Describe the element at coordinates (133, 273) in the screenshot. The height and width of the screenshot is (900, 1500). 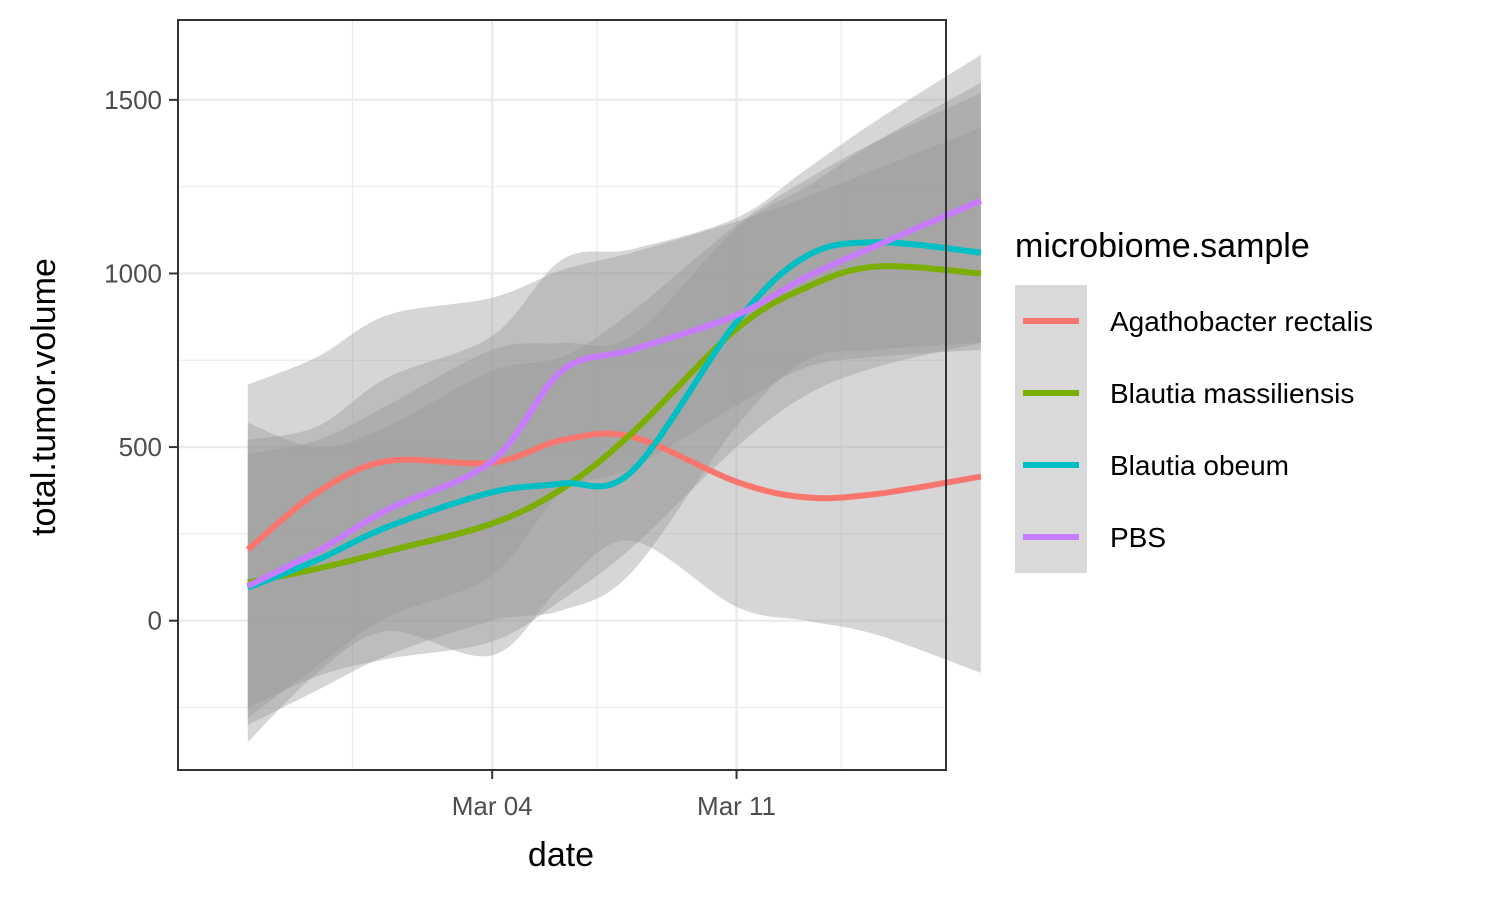
I see `y-tick-label: 1000` at that location.